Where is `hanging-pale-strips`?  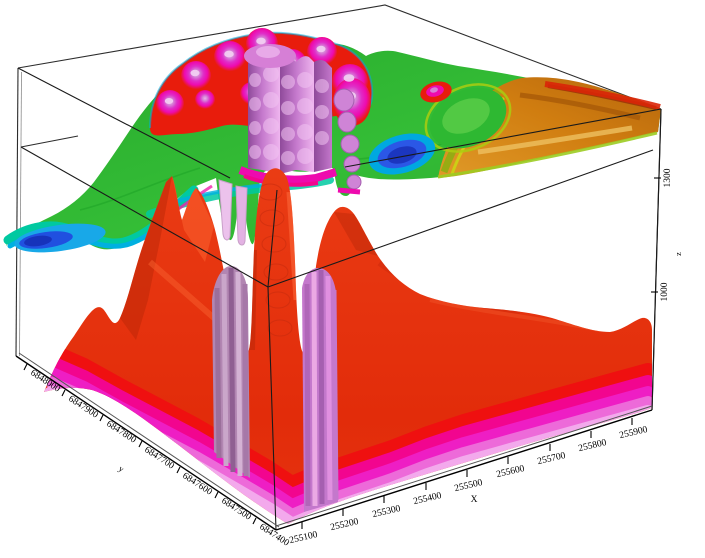
hanging-pale-strips is located at coordinates (233, 212).